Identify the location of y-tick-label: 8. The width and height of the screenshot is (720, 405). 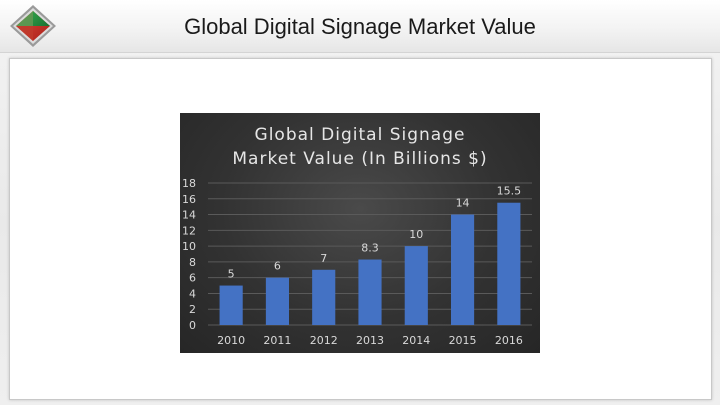
(192, 262).